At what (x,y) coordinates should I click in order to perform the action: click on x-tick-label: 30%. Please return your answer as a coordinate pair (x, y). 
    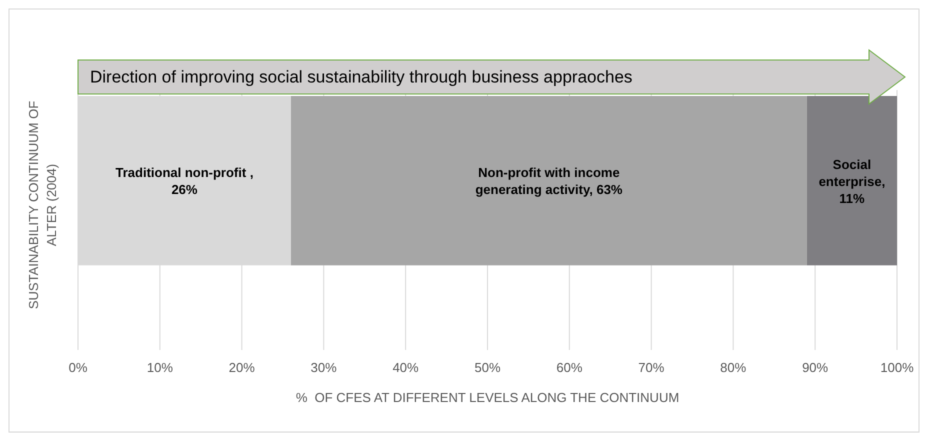
    Looking at the image, I should click on (324, 367).